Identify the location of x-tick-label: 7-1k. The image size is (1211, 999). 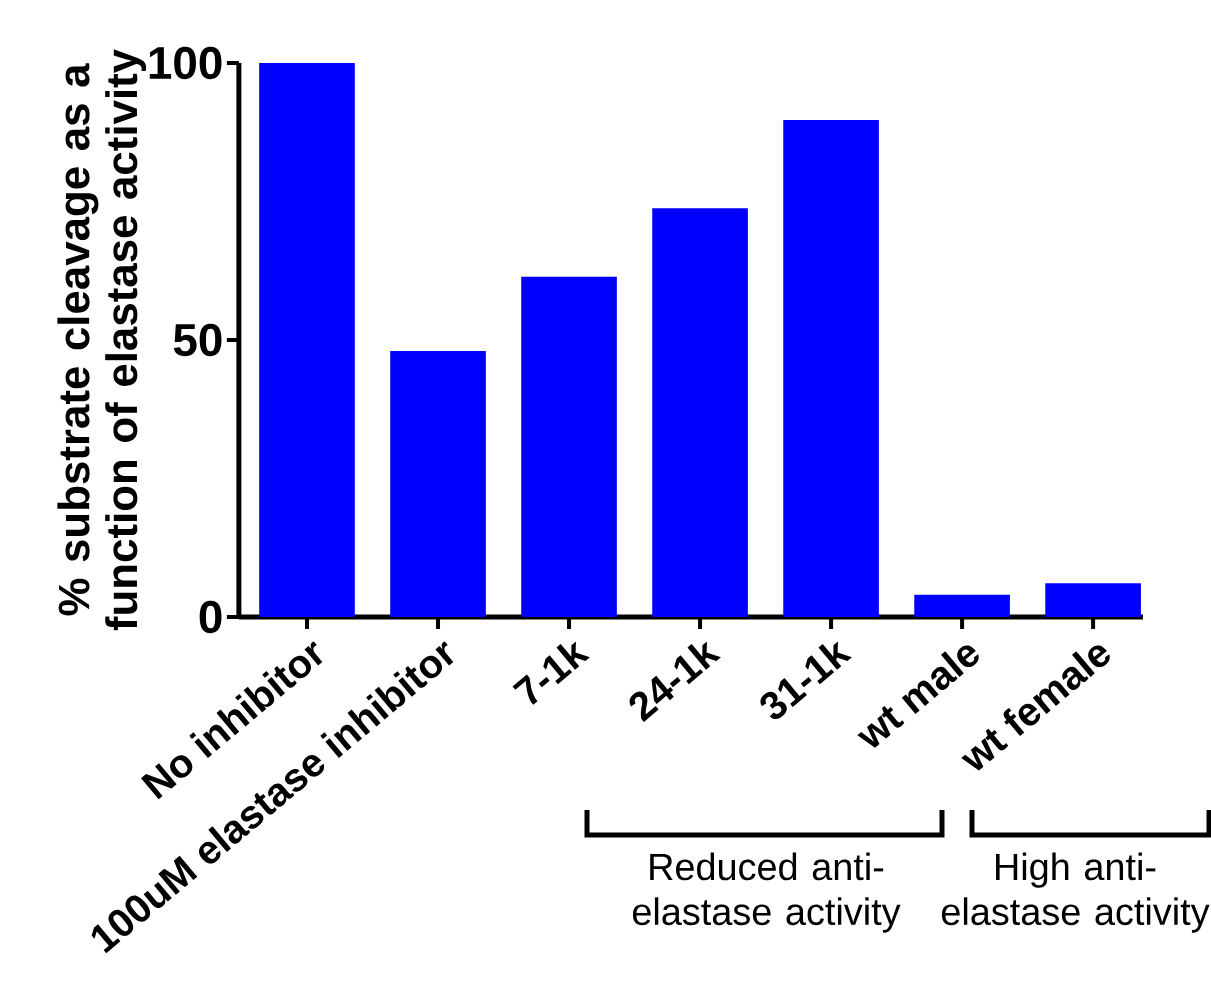
(551, 673).